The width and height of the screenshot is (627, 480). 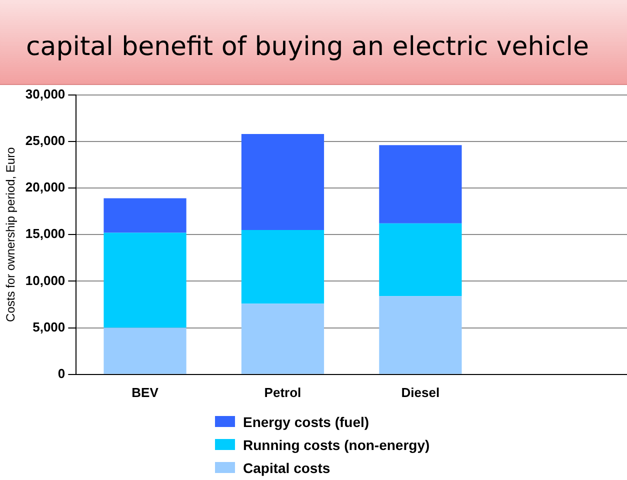 I want to click on y-tick-label: 30,000, so click(x=45, y=94).